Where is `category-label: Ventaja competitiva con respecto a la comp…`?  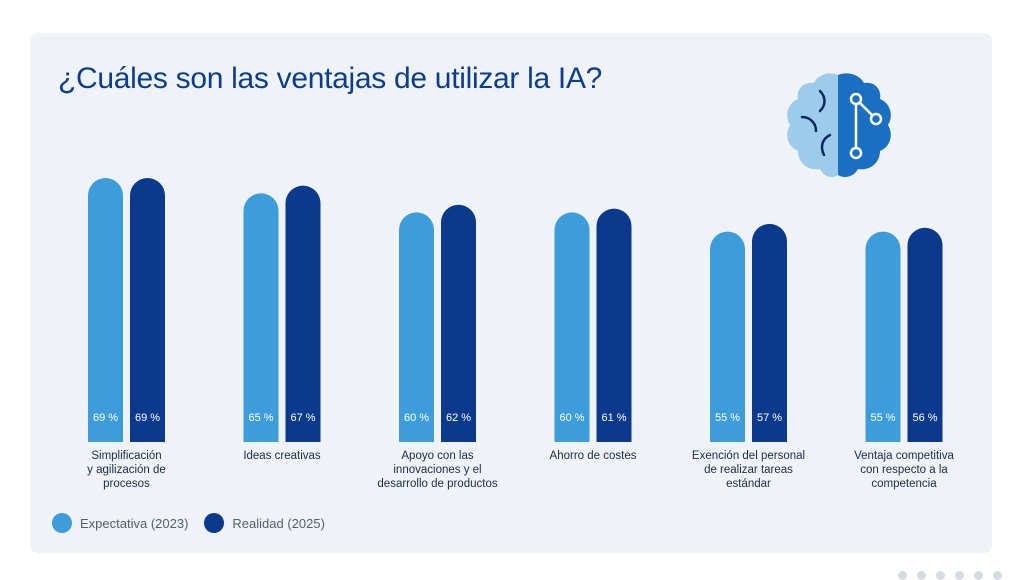 category-label: Ventaja competitiva con respecto a la comp… is located at coordinates (904, 470).